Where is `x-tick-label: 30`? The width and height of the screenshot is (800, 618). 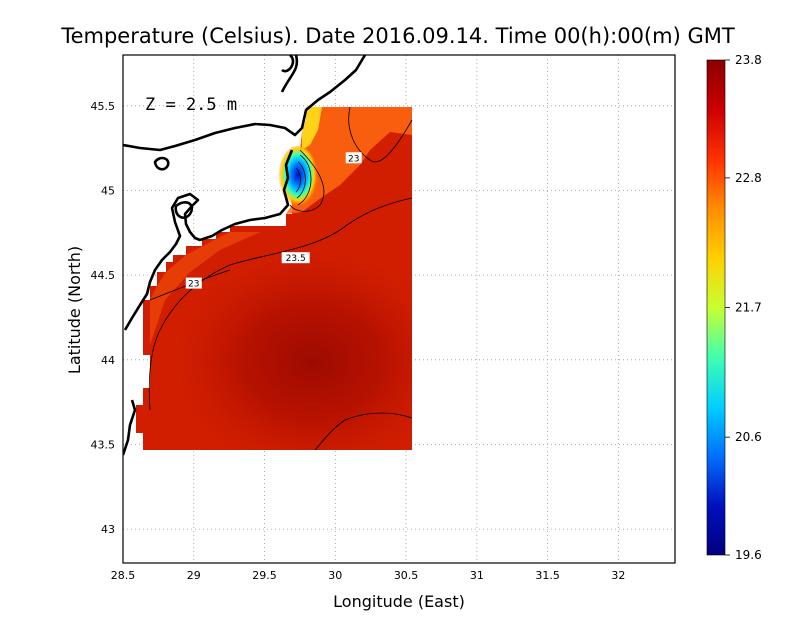
x-tick-label: 30 is located at coordinates (335, 575).